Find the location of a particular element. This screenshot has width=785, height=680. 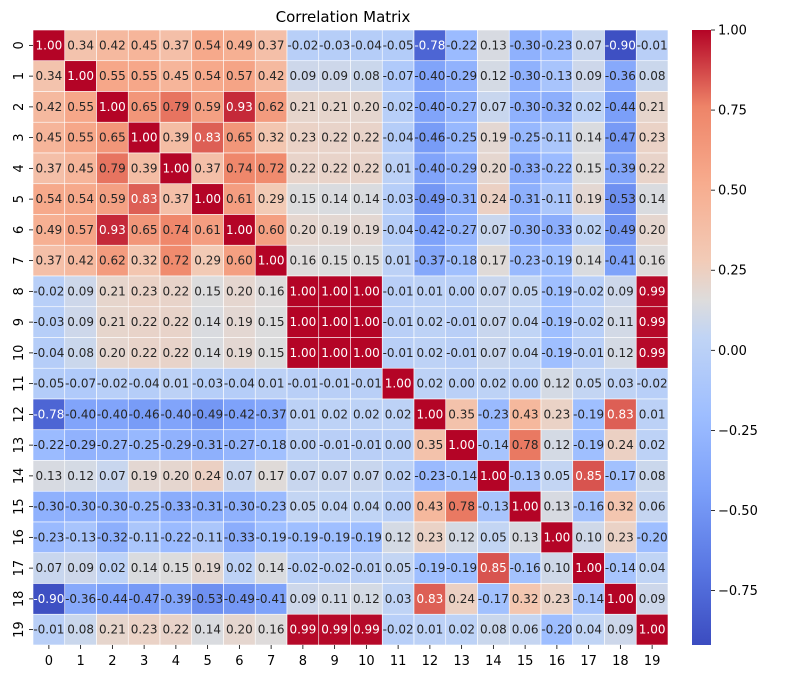

cell-value-label: 0.19 is located at coordinates (334, 230).